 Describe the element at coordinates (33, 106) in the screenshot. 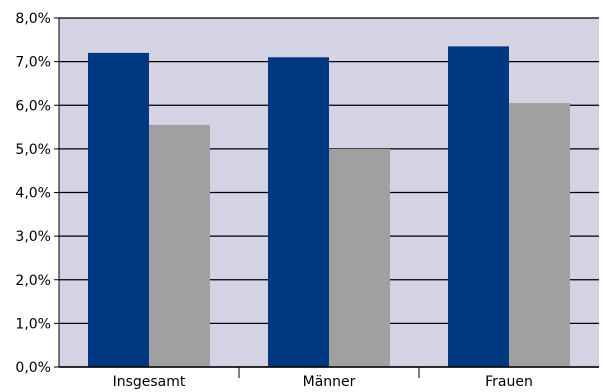

I see `y-tick-label: 6,0%` at that location.